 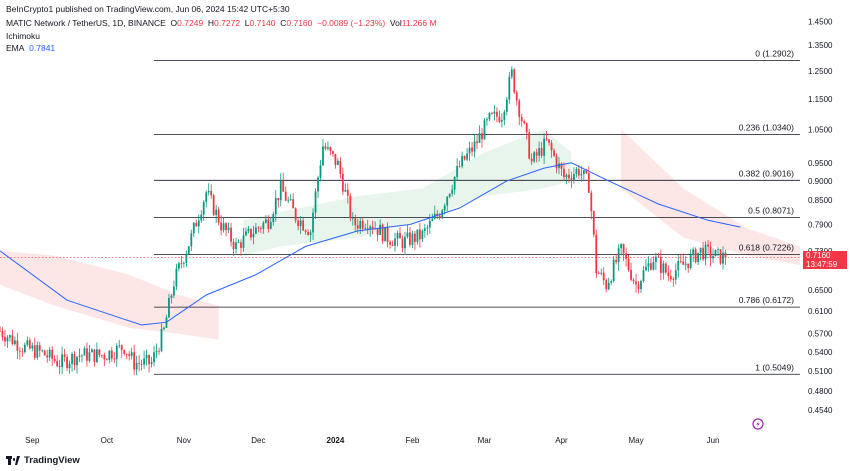 I want to click on symbol-title: MATIC Network / TetherUS, 1D, BINANCE, so click(x=86, y=23).